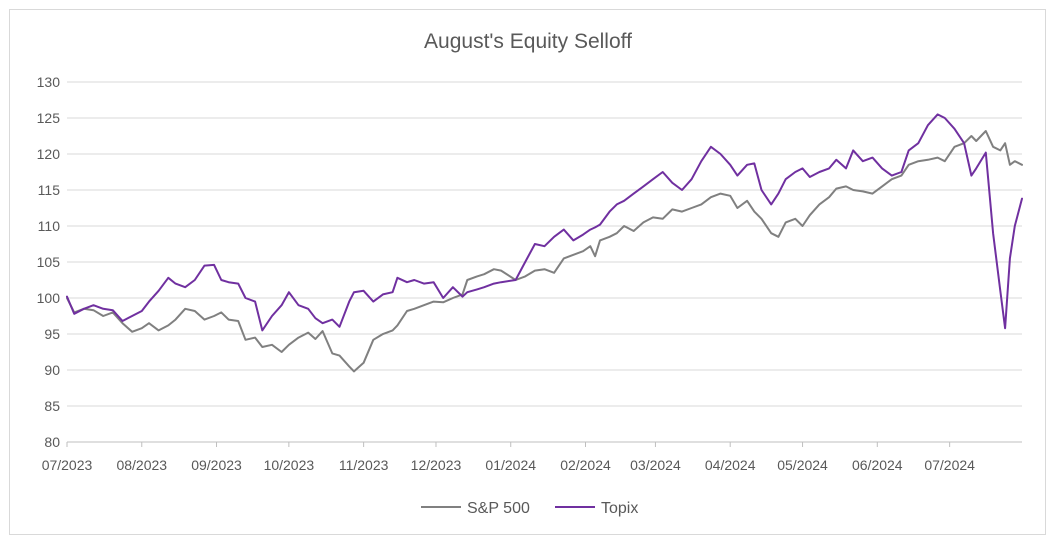 This screenshot has height=544, width=1055. What do you see at coordinates (619, 508) in the screenshot?
I see `legend-label-topix: Topix` at bounding box center [619, 508].